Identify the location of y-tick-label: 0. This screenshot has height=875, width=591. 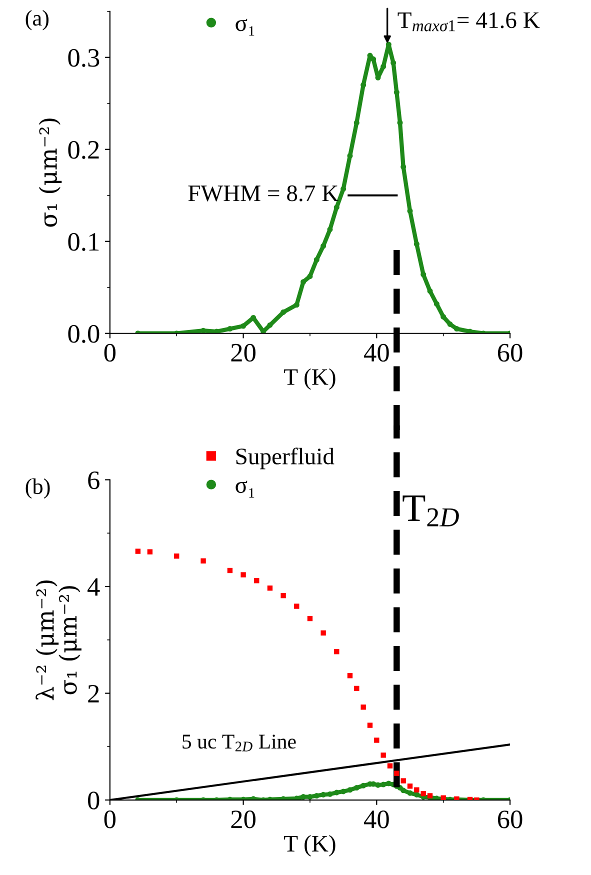
(94, 801).